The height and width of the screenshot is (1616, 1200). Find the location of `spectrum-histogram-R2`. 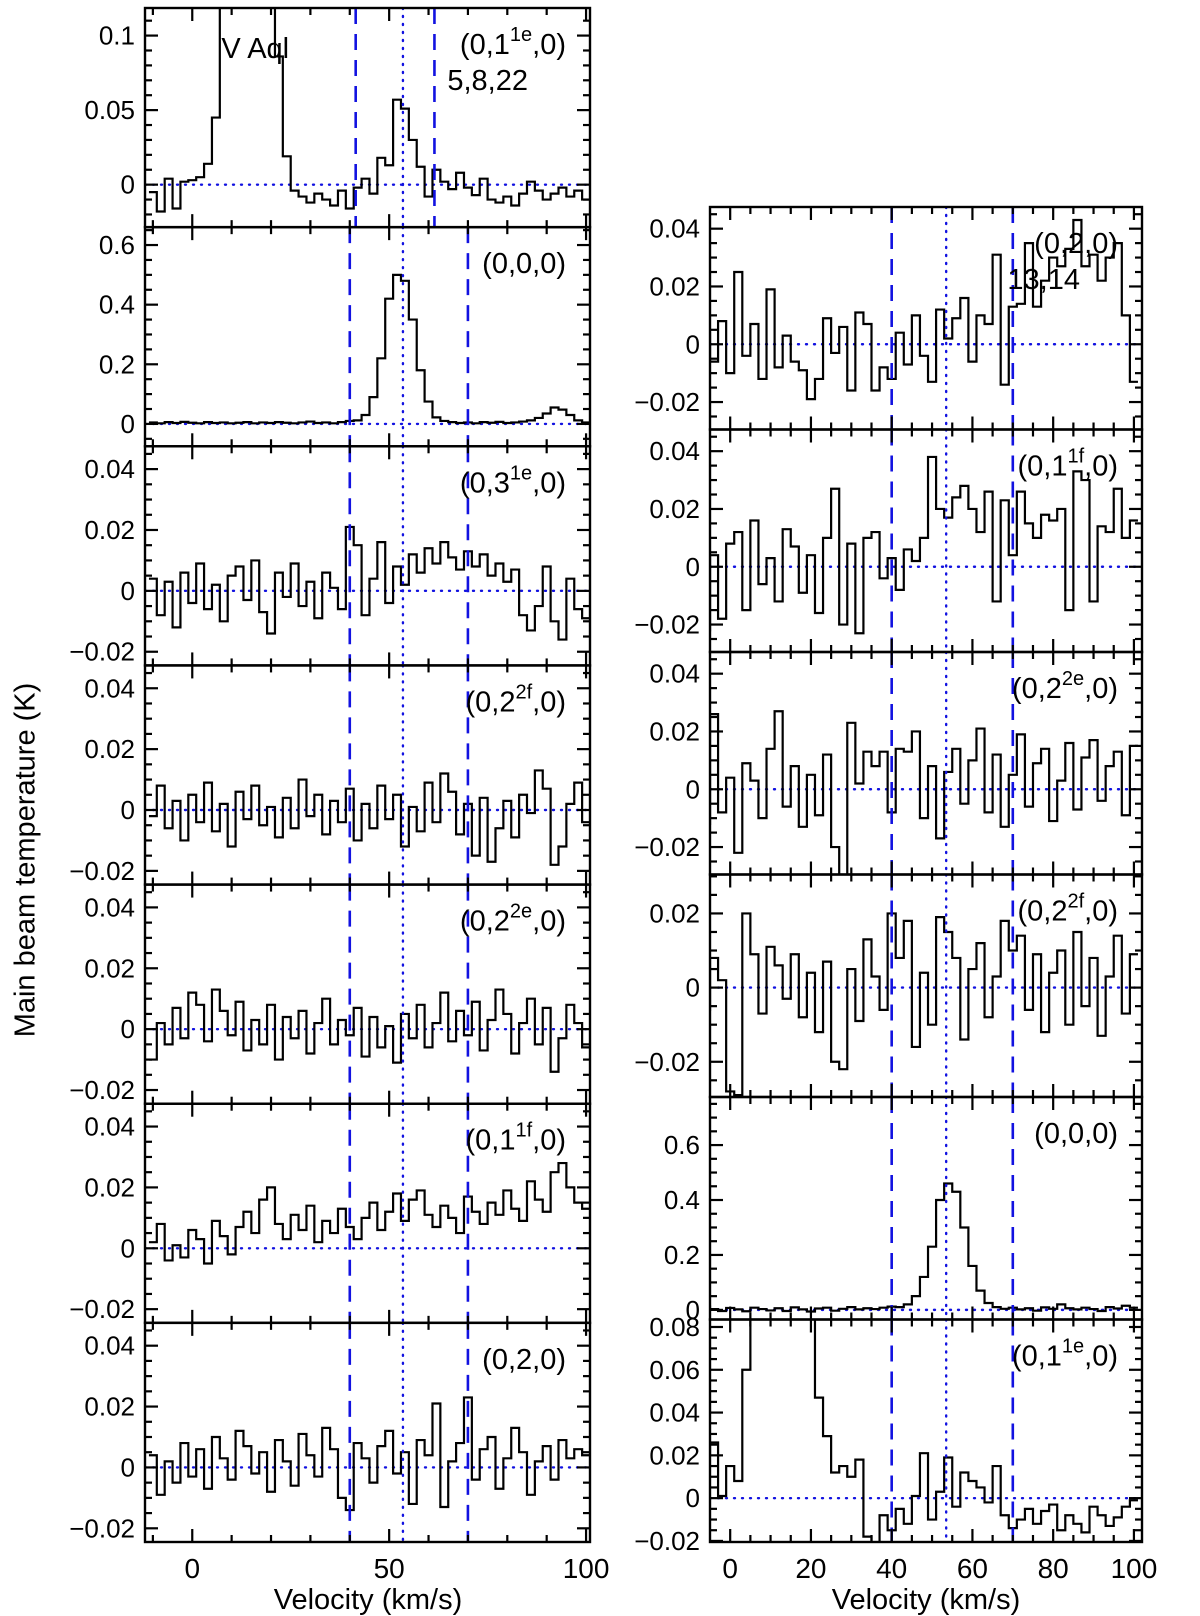

spectrum-histogram-R2 is located at coordinates (924, 545).